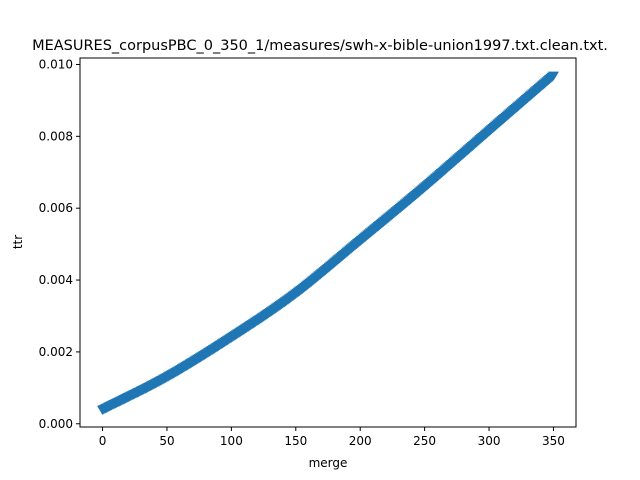 The width and height of the screenshot is (640, 480). I want to click on y-tick-label: 0.008, so click(56, 136).